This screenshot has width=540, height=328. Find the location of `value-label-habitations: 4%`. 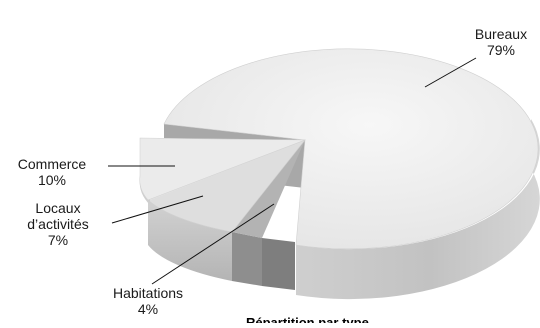

value-label-habitations: 4% is located at coordinates (148, 309).